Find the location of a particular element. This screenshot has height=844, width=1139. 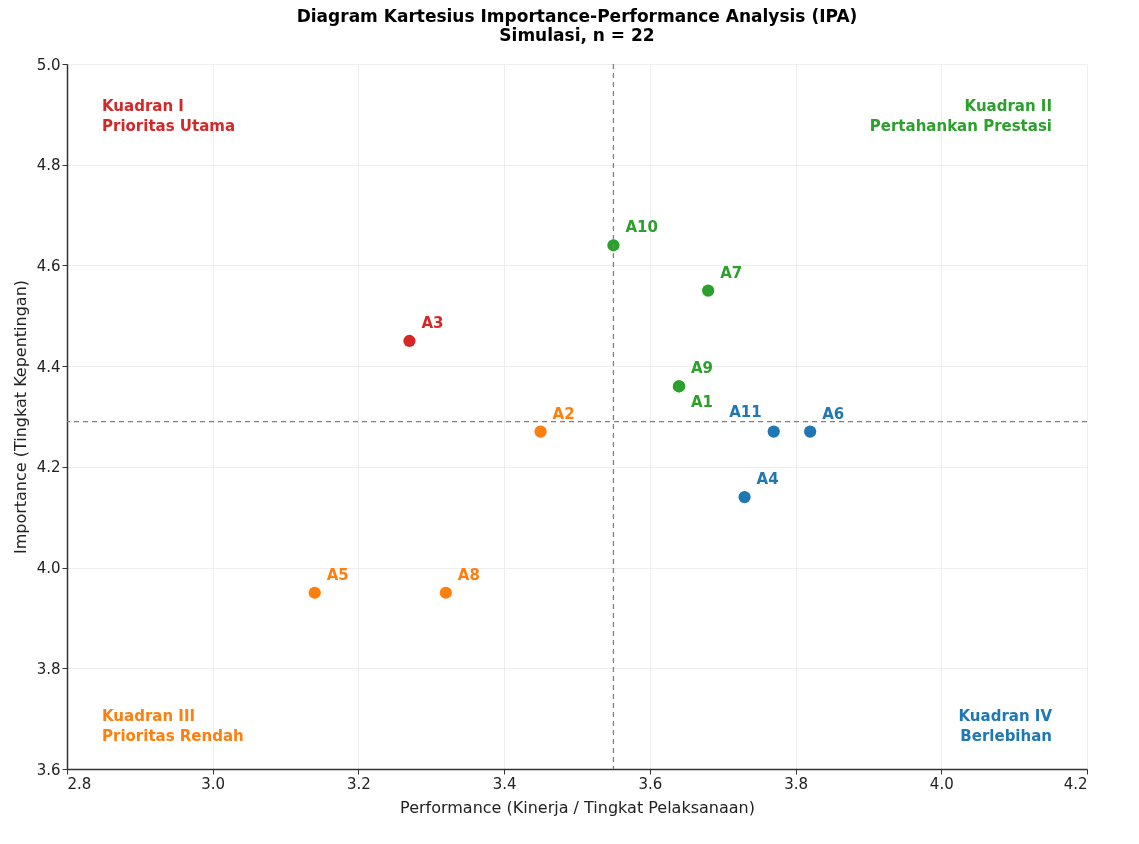

x-axis-title: Performance (Kinerja / Tingkat Pelaksanaan) is located at coordinates (577, 807).